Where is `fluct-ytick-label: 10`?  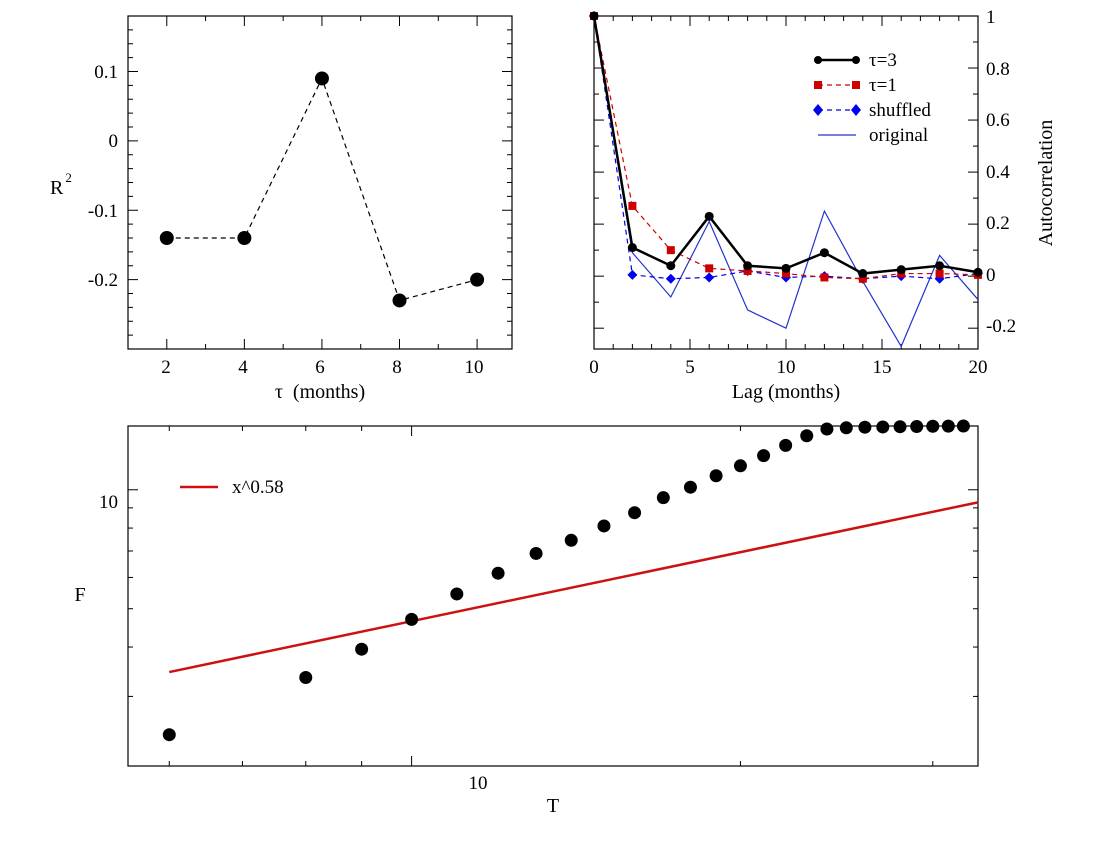
fluct-ytick-label: 10 is located at coordinates (108, 502).